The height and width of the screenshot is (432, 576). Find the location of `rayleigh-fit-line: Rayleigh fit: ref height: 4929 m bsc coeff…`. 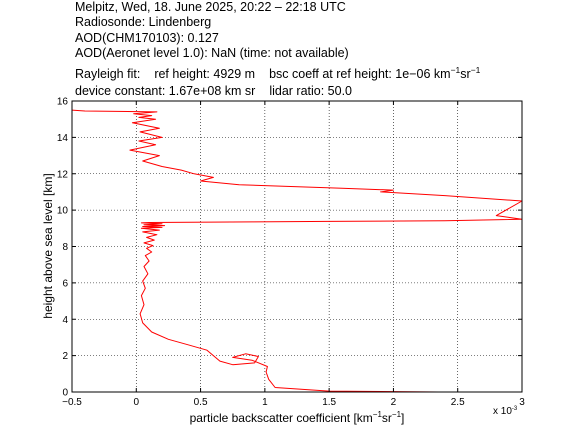

rayleigh-fit-line: Rayleigh fit: ref height: 4929 m bsc coeff… is located at coordinates (278, 73).